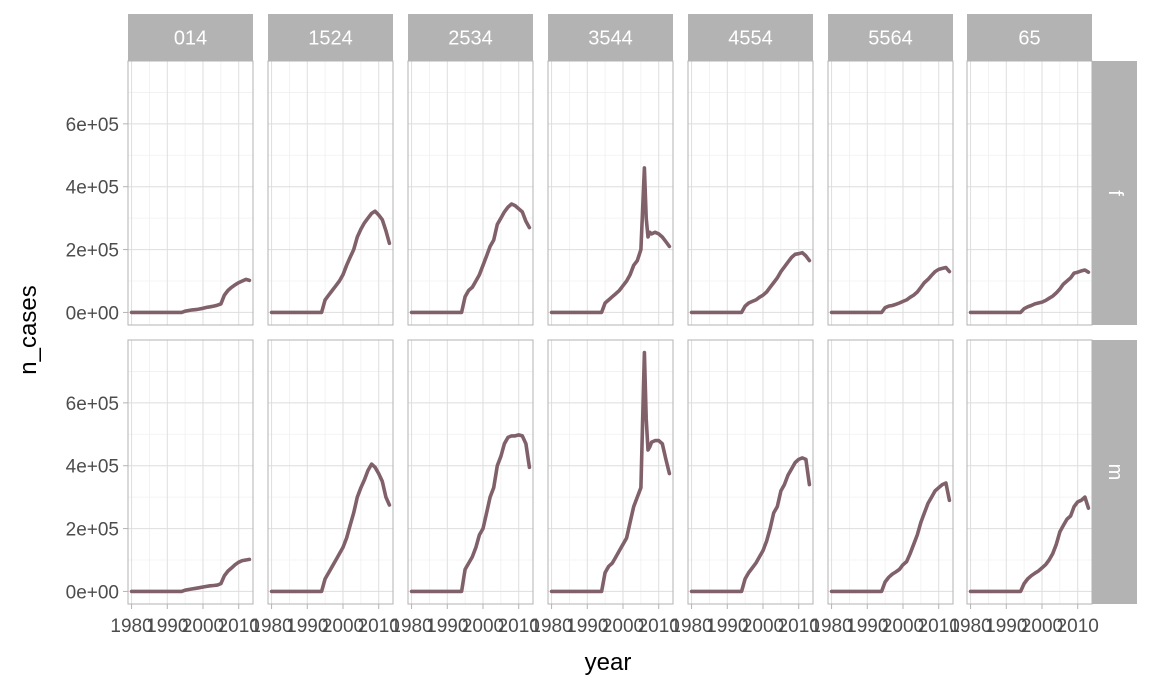 The width and height of the screenshot is (1152, 691). What do you see at coordinates (92, 530) in the screenshot?
I see `y-tick-label: 2e+05` at bounding box center [92, 530].